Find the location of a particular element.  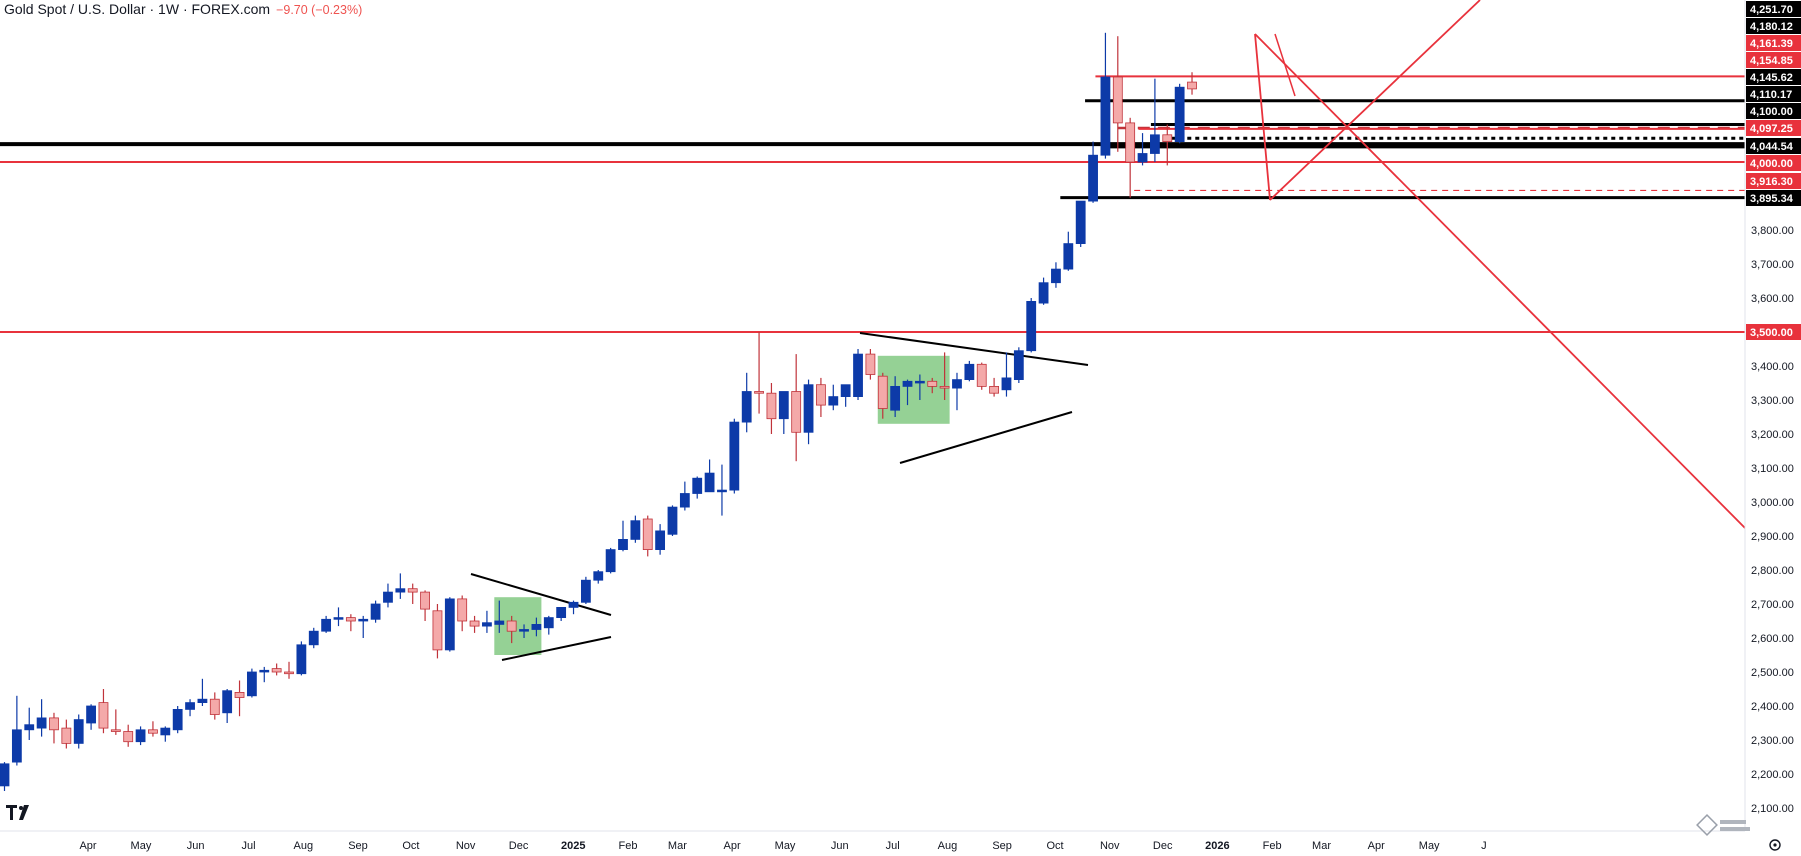

symbol-title: Gold Spot / U.S. Dollar · 1W · FOREX.com is located at coordinates (137, 9).